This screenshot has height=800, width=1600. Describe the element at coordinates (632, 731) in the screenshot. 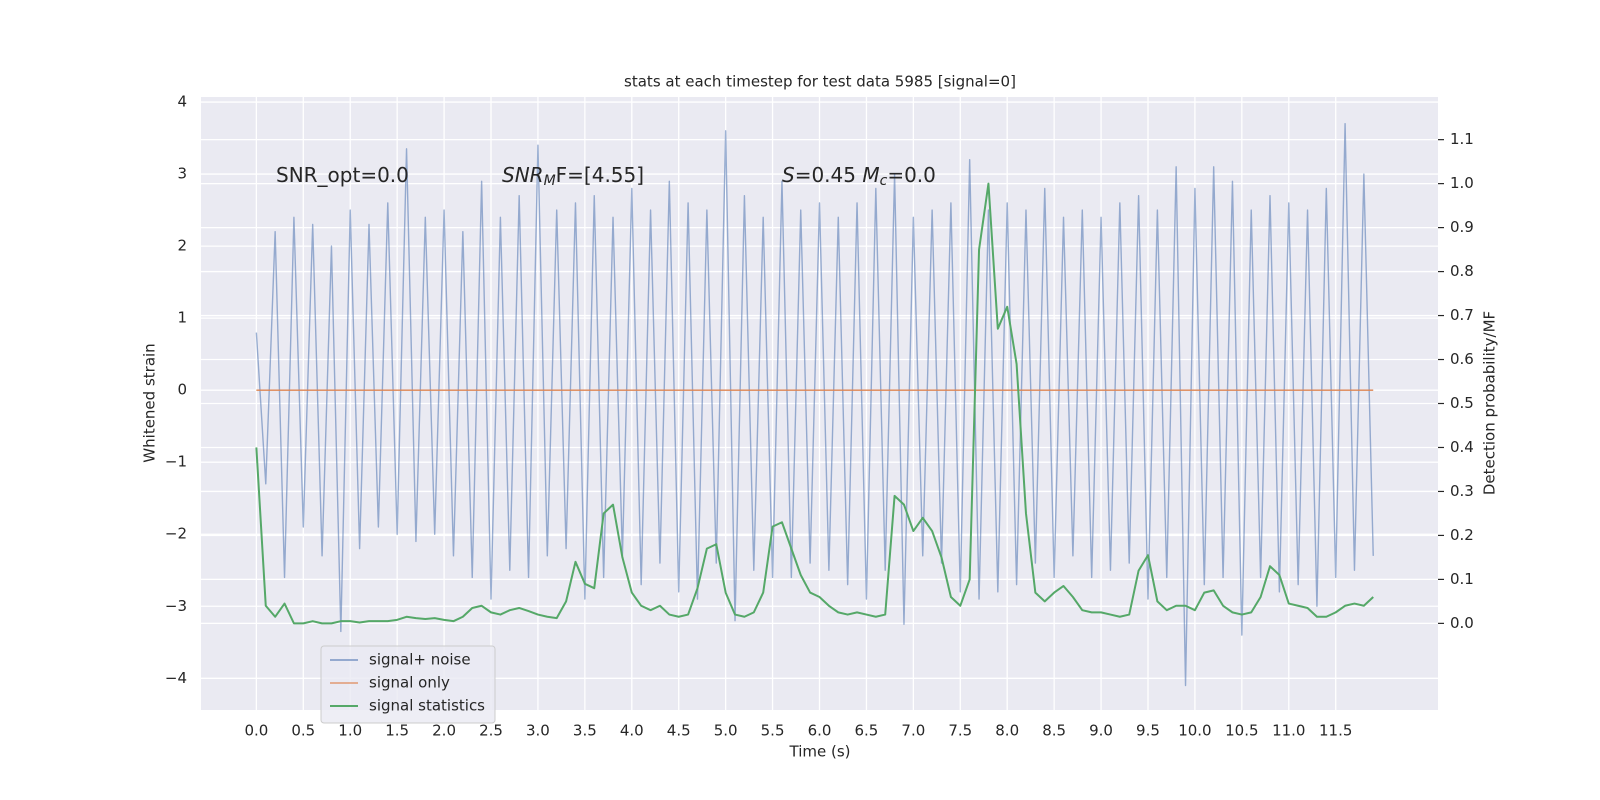

I see `x-tick-label: 4.0` at that location.